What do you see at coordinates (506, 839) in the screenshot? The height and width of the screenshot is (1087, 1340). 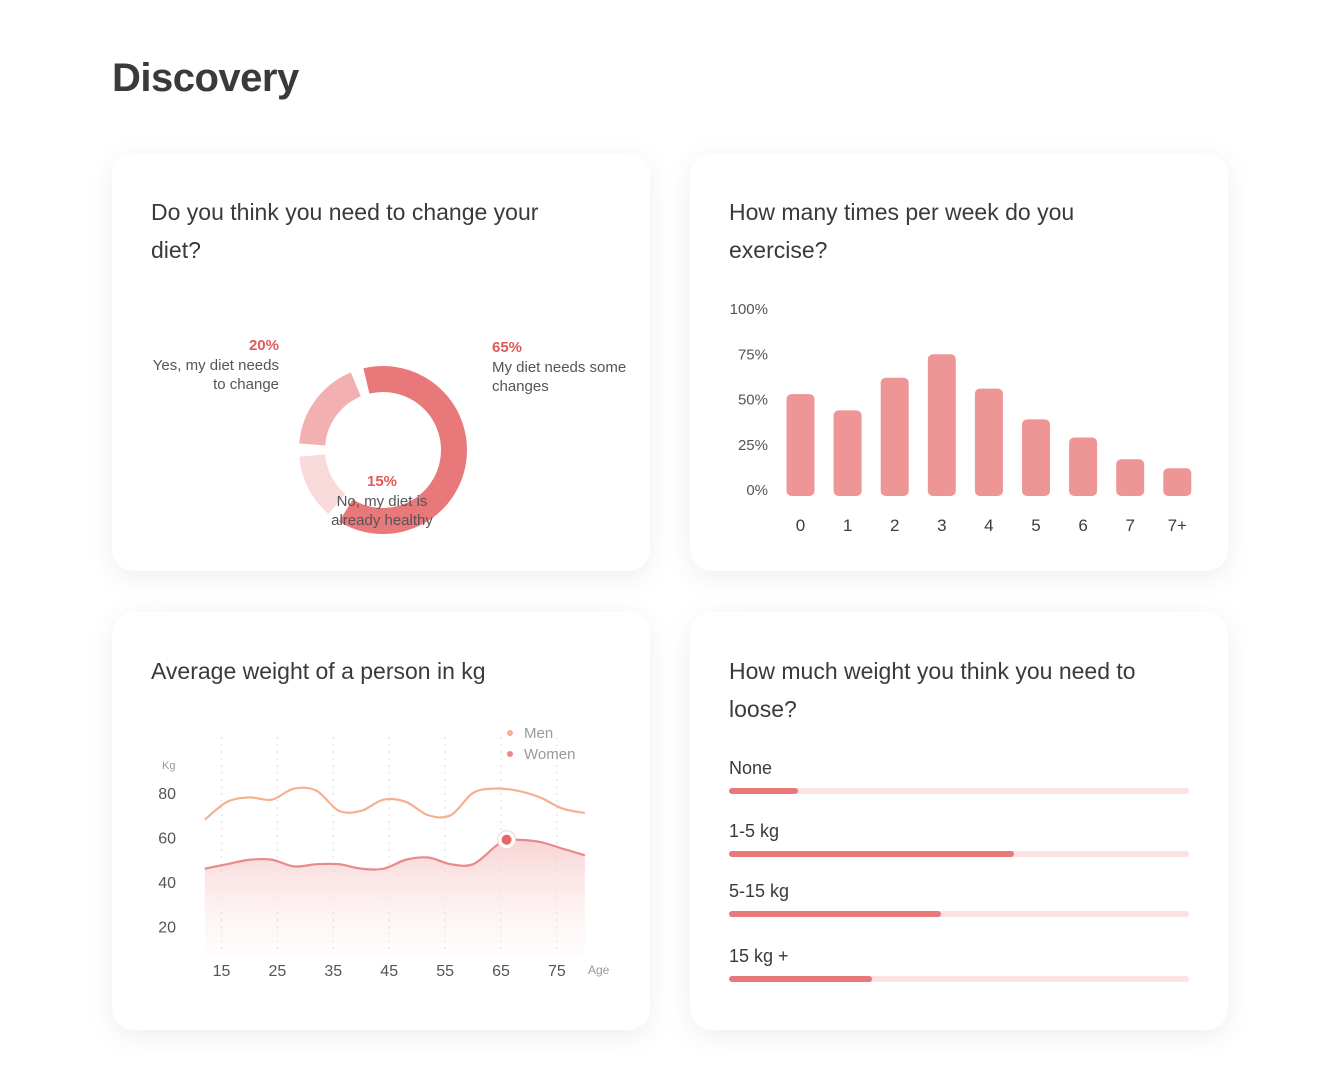 I see `highlight-point` at bounding box center [506, 839].